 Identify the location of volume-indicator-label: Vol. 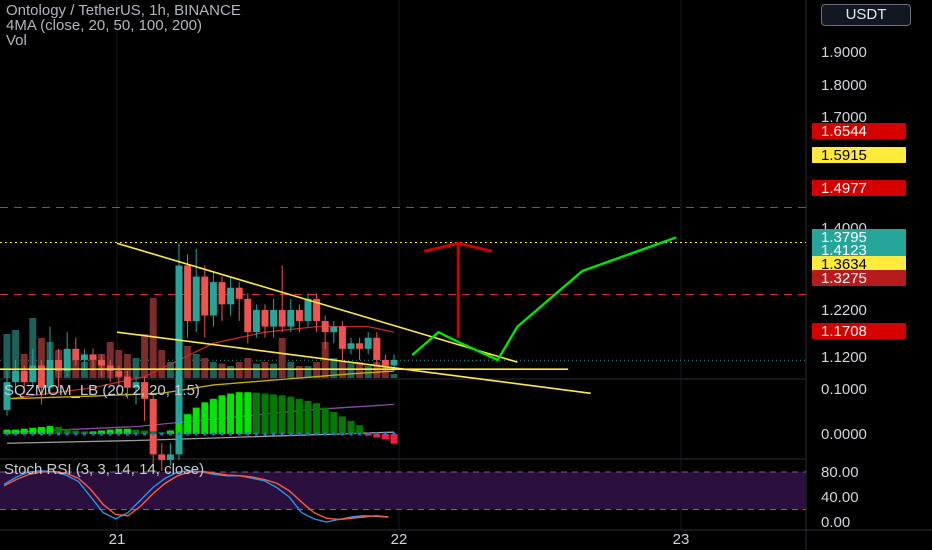
(16, 40).